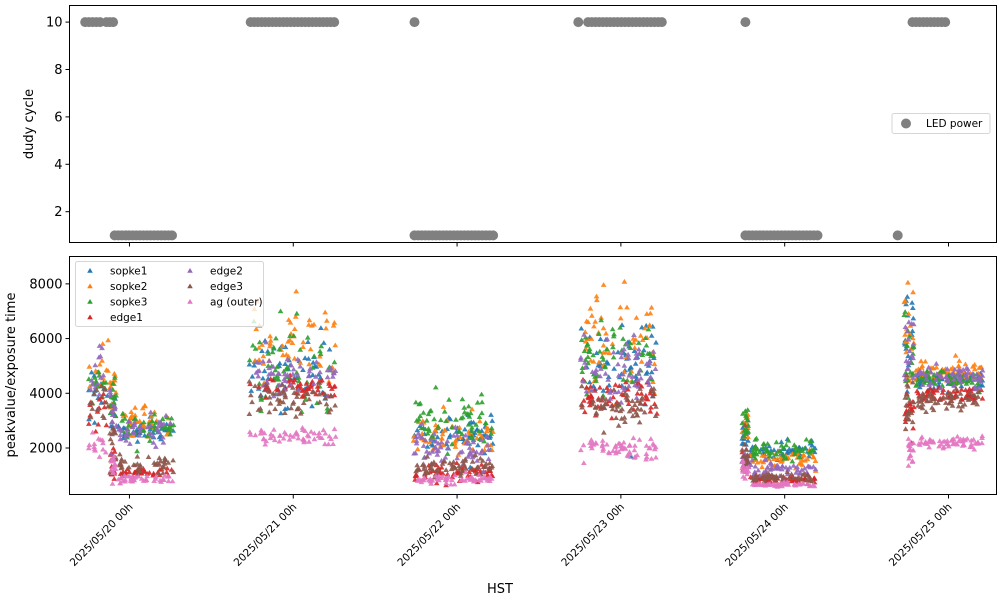  Describe the element at coordinates (29, 124) in the screenshot. I see `led-power-y-axis-label: dudy cycle` at that location.